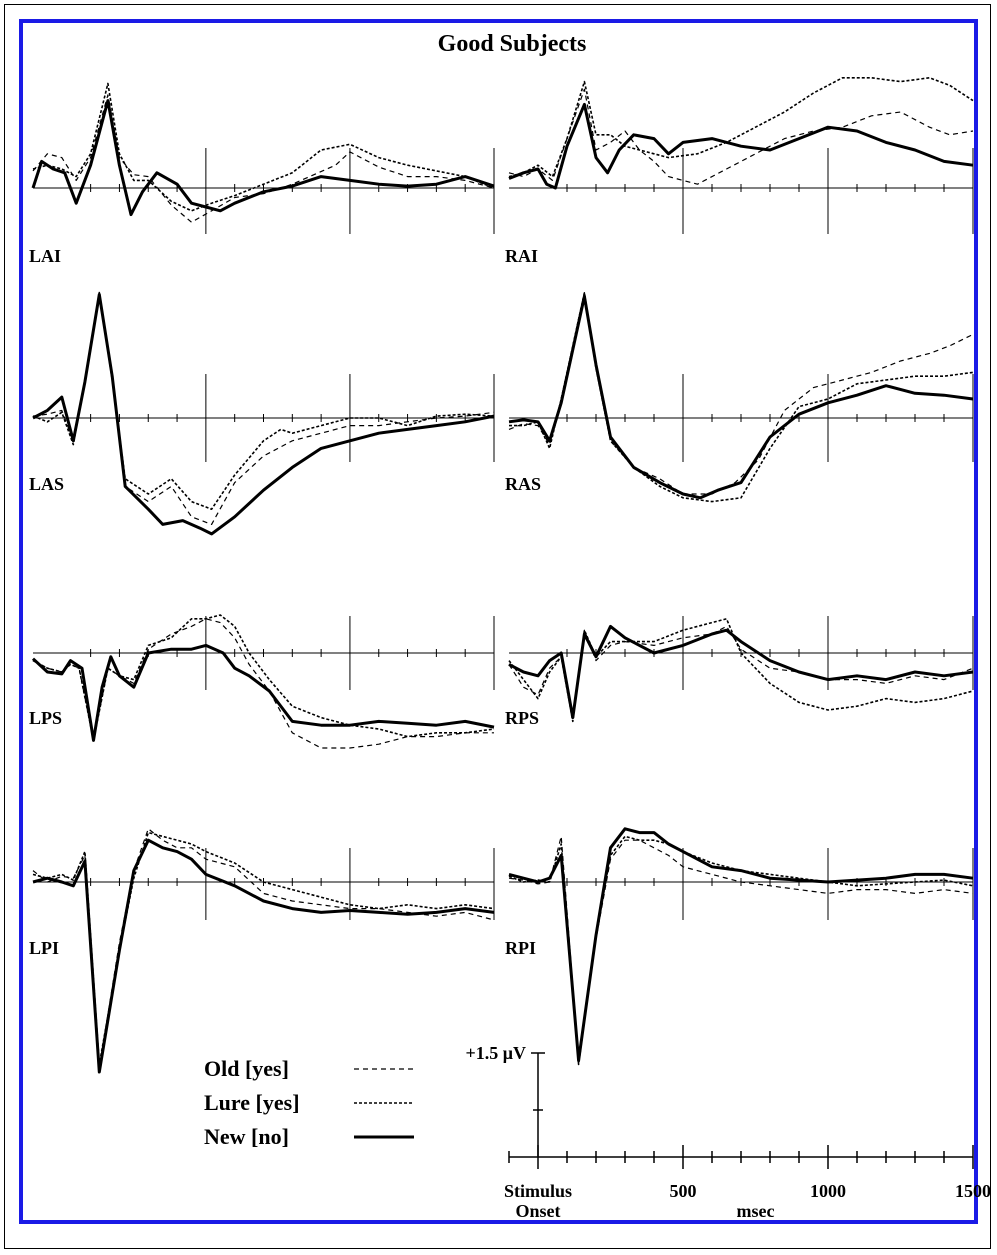  I want to click on panel-rai: RAI, so click(739, 171).